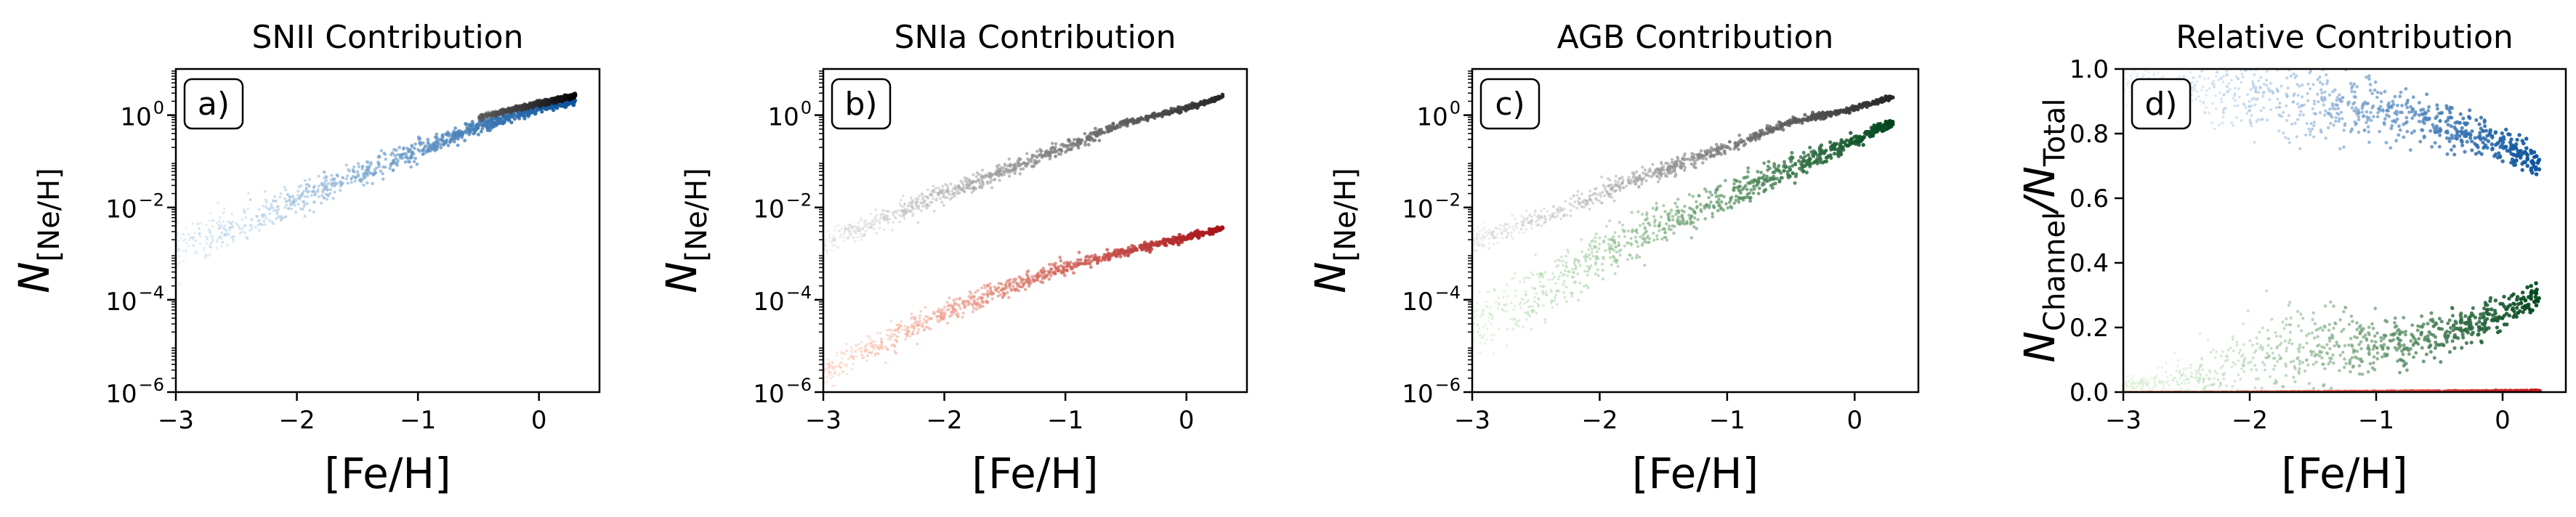 Image resolution: width=2576 pixels, height=517 pixels. I want to click on x-tick-label: −2, so click(945, 420).